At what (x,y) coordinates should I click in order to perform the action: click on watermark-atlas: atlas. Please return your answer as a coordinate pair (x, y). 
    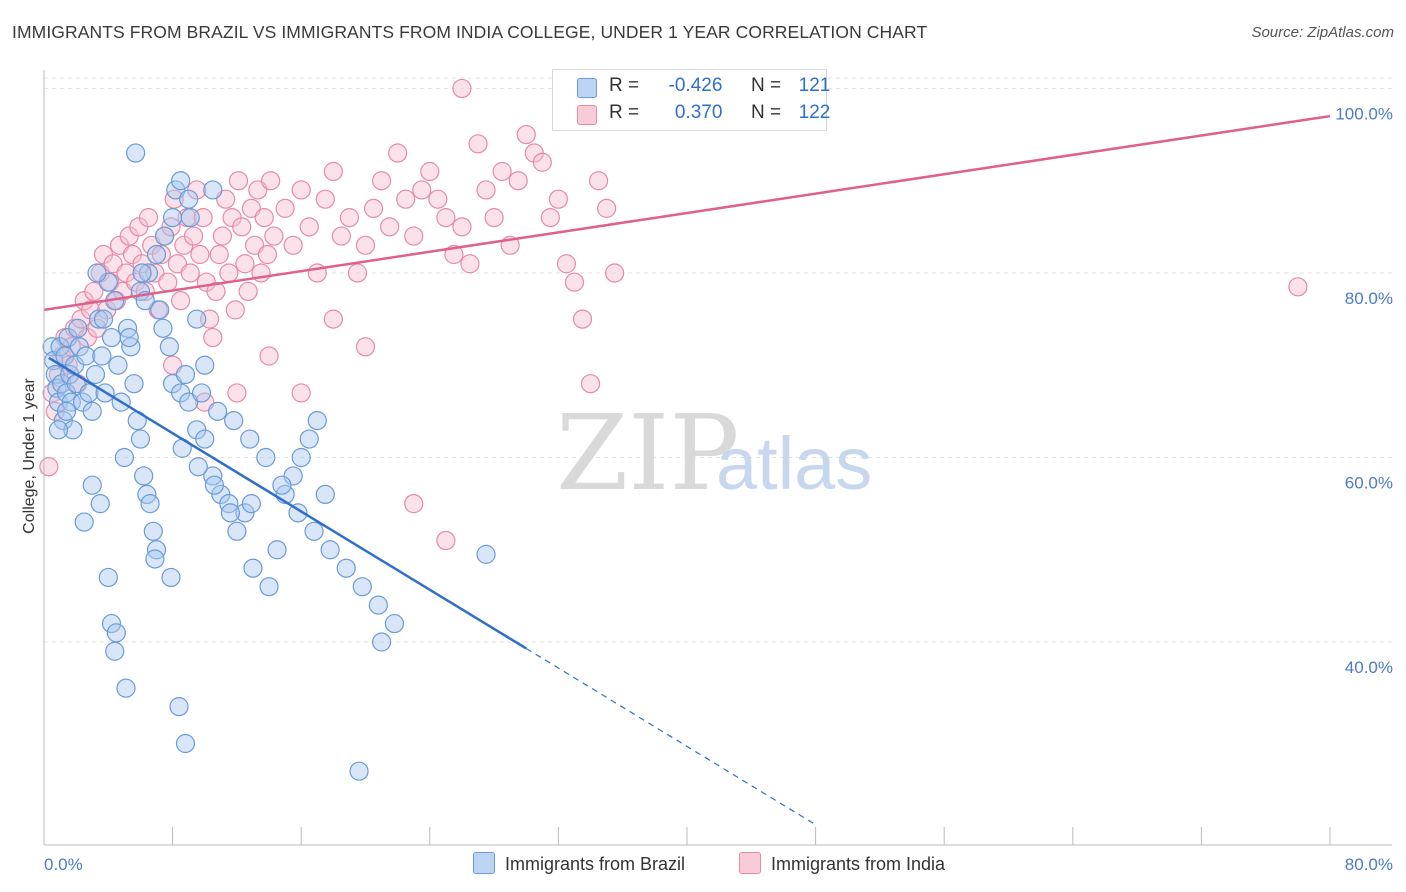
    Looking at the image, I should click on (794, 463).